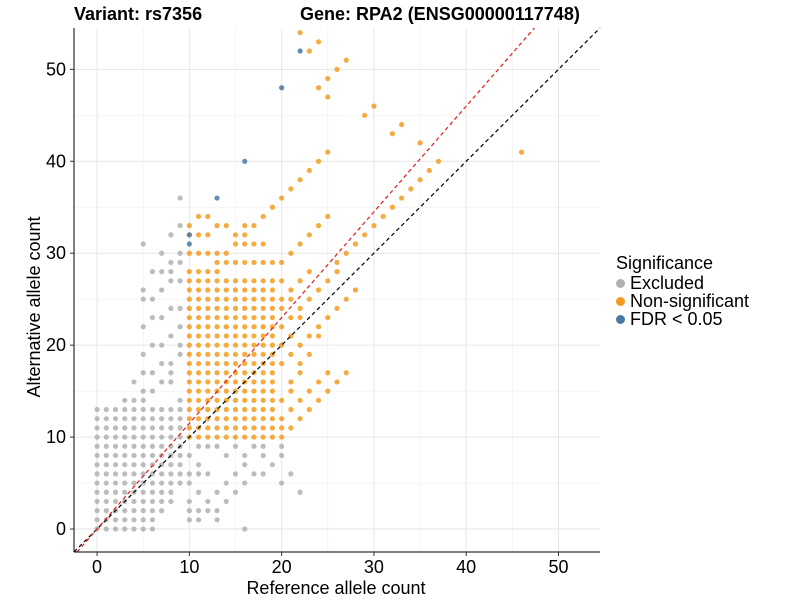 This screenshot has height=600, width=800. What do you see at coordinates (56, 253) in the screenshot?
I see `y-tick-label: 30` at bounding box center [56, 253].